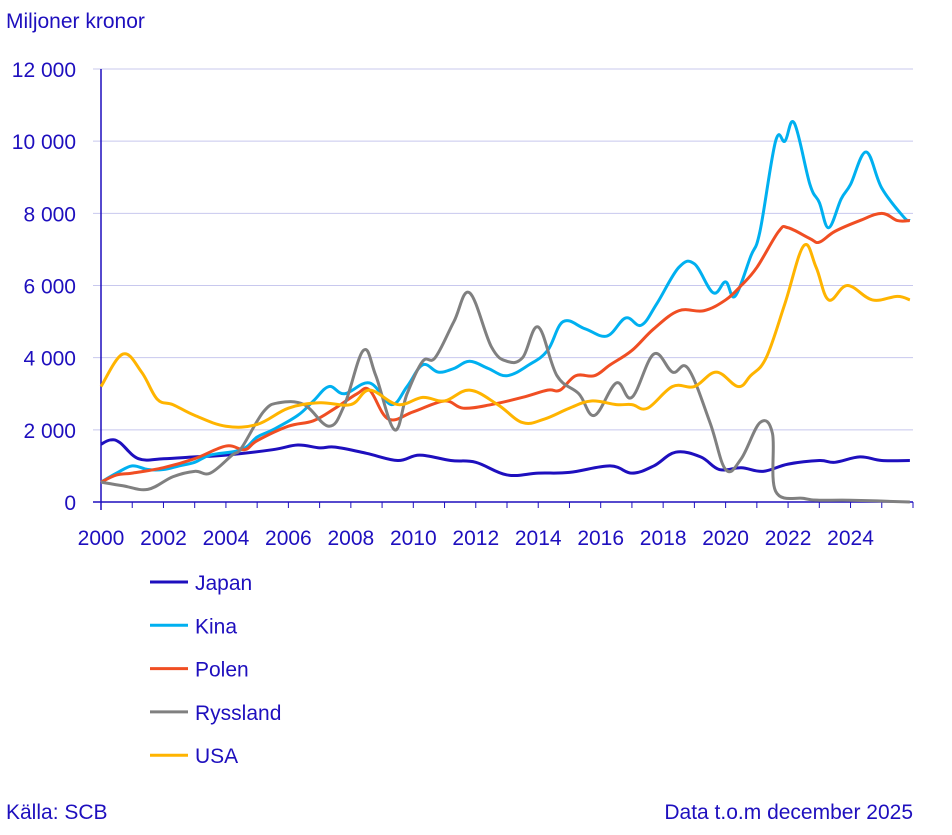 The image size is (952, 835). I want to click on y-tick-label: 10 000, so click(44, 142).